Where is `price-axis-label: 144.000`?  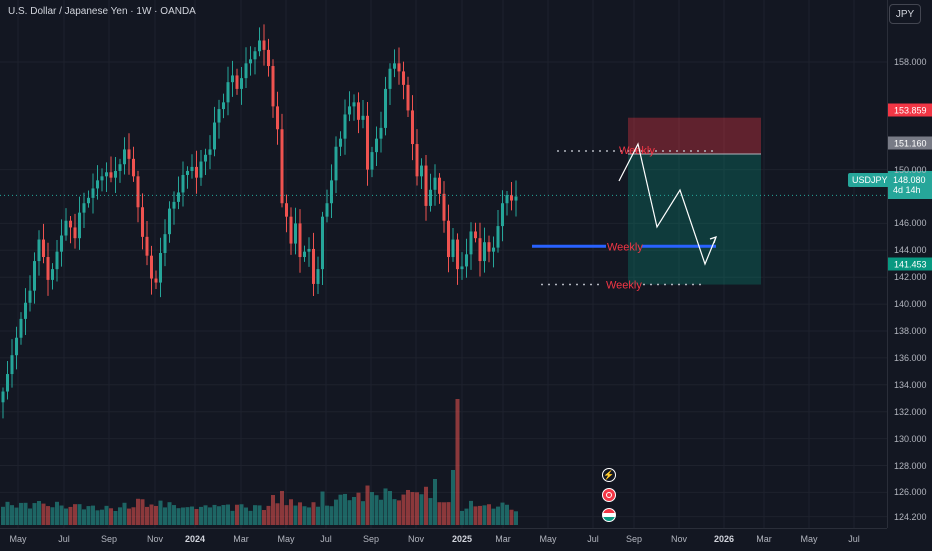
price-axis-label: 144.000 is located at coordinates (910, 250).